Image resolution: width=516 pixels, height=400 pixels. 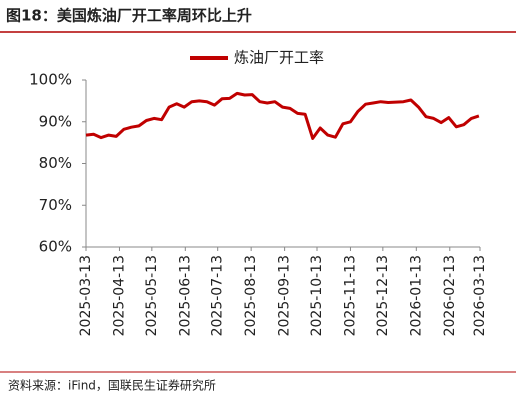 I want to click on x-tick-label: 2025-03-13, so click(x=86, y=295).